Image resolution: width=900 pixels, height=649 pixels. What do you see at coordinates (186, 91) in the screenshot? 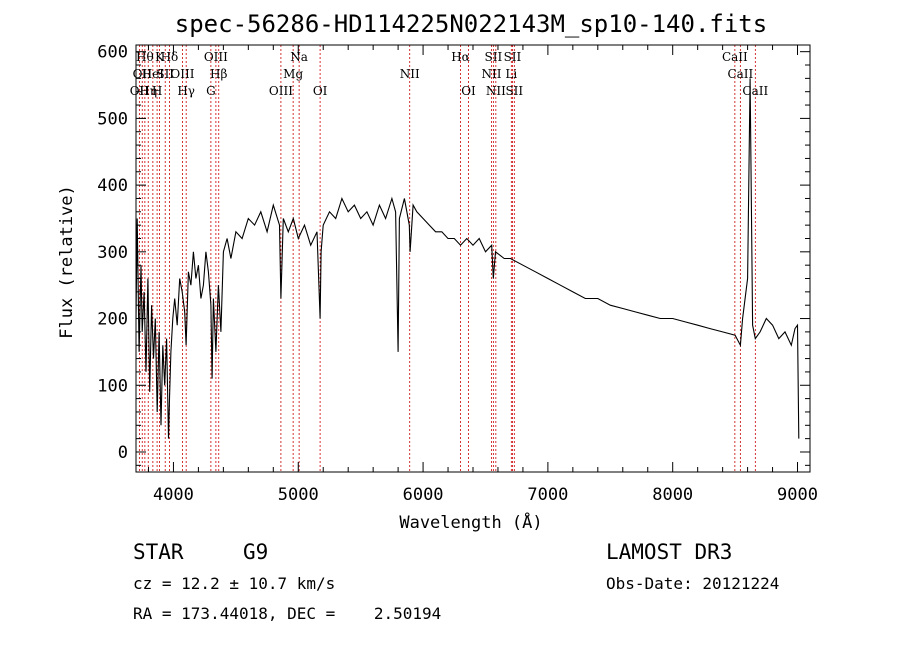
I see `line-label-10: Hγ` at bounding box center [186, 91].